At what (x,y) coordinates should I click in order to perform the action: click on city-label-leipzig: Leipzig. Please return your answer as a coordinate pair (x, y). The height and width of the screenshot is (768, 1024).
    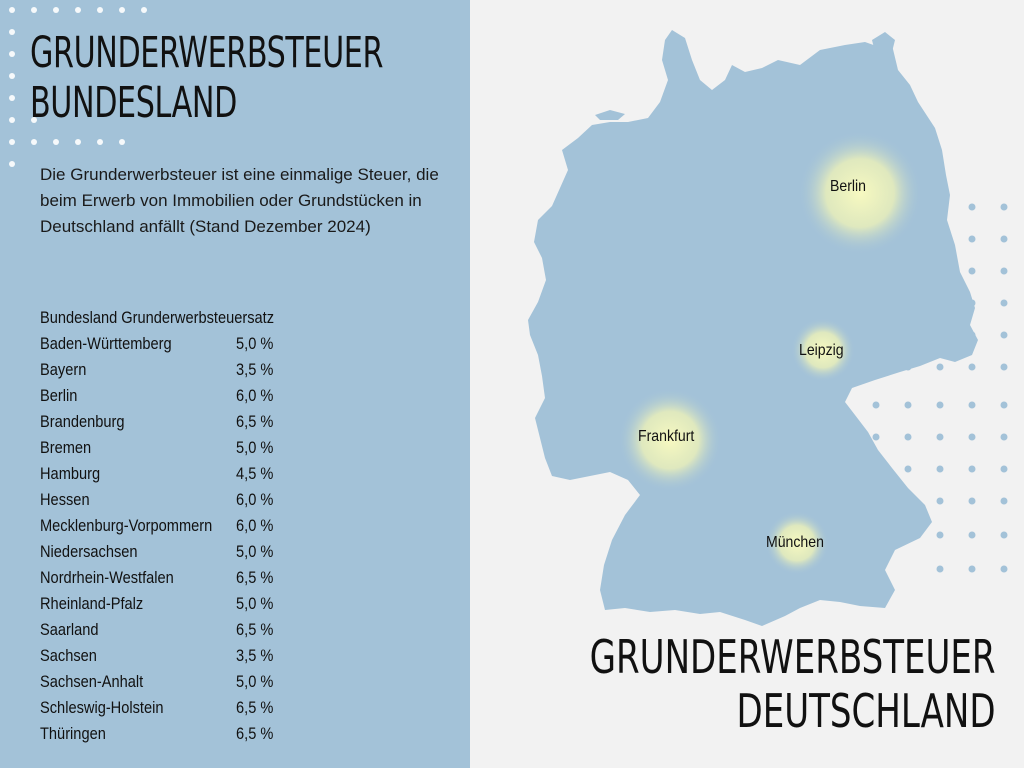
    Looking at the image, I should click on (821, 350).